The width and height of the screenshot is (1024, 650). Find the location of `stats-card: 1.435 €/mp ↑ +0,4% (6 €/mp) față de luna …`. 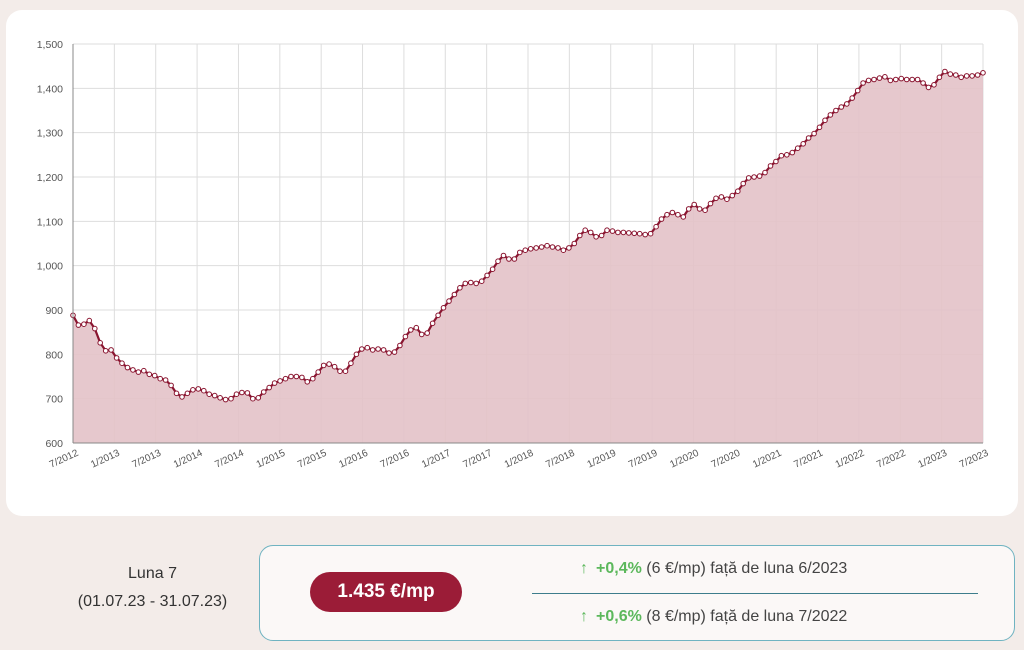

stats-card: 1.435 €/mp ↑ +0,4% (6 €/mp) față de luna … is located at coordinates (637, 593).